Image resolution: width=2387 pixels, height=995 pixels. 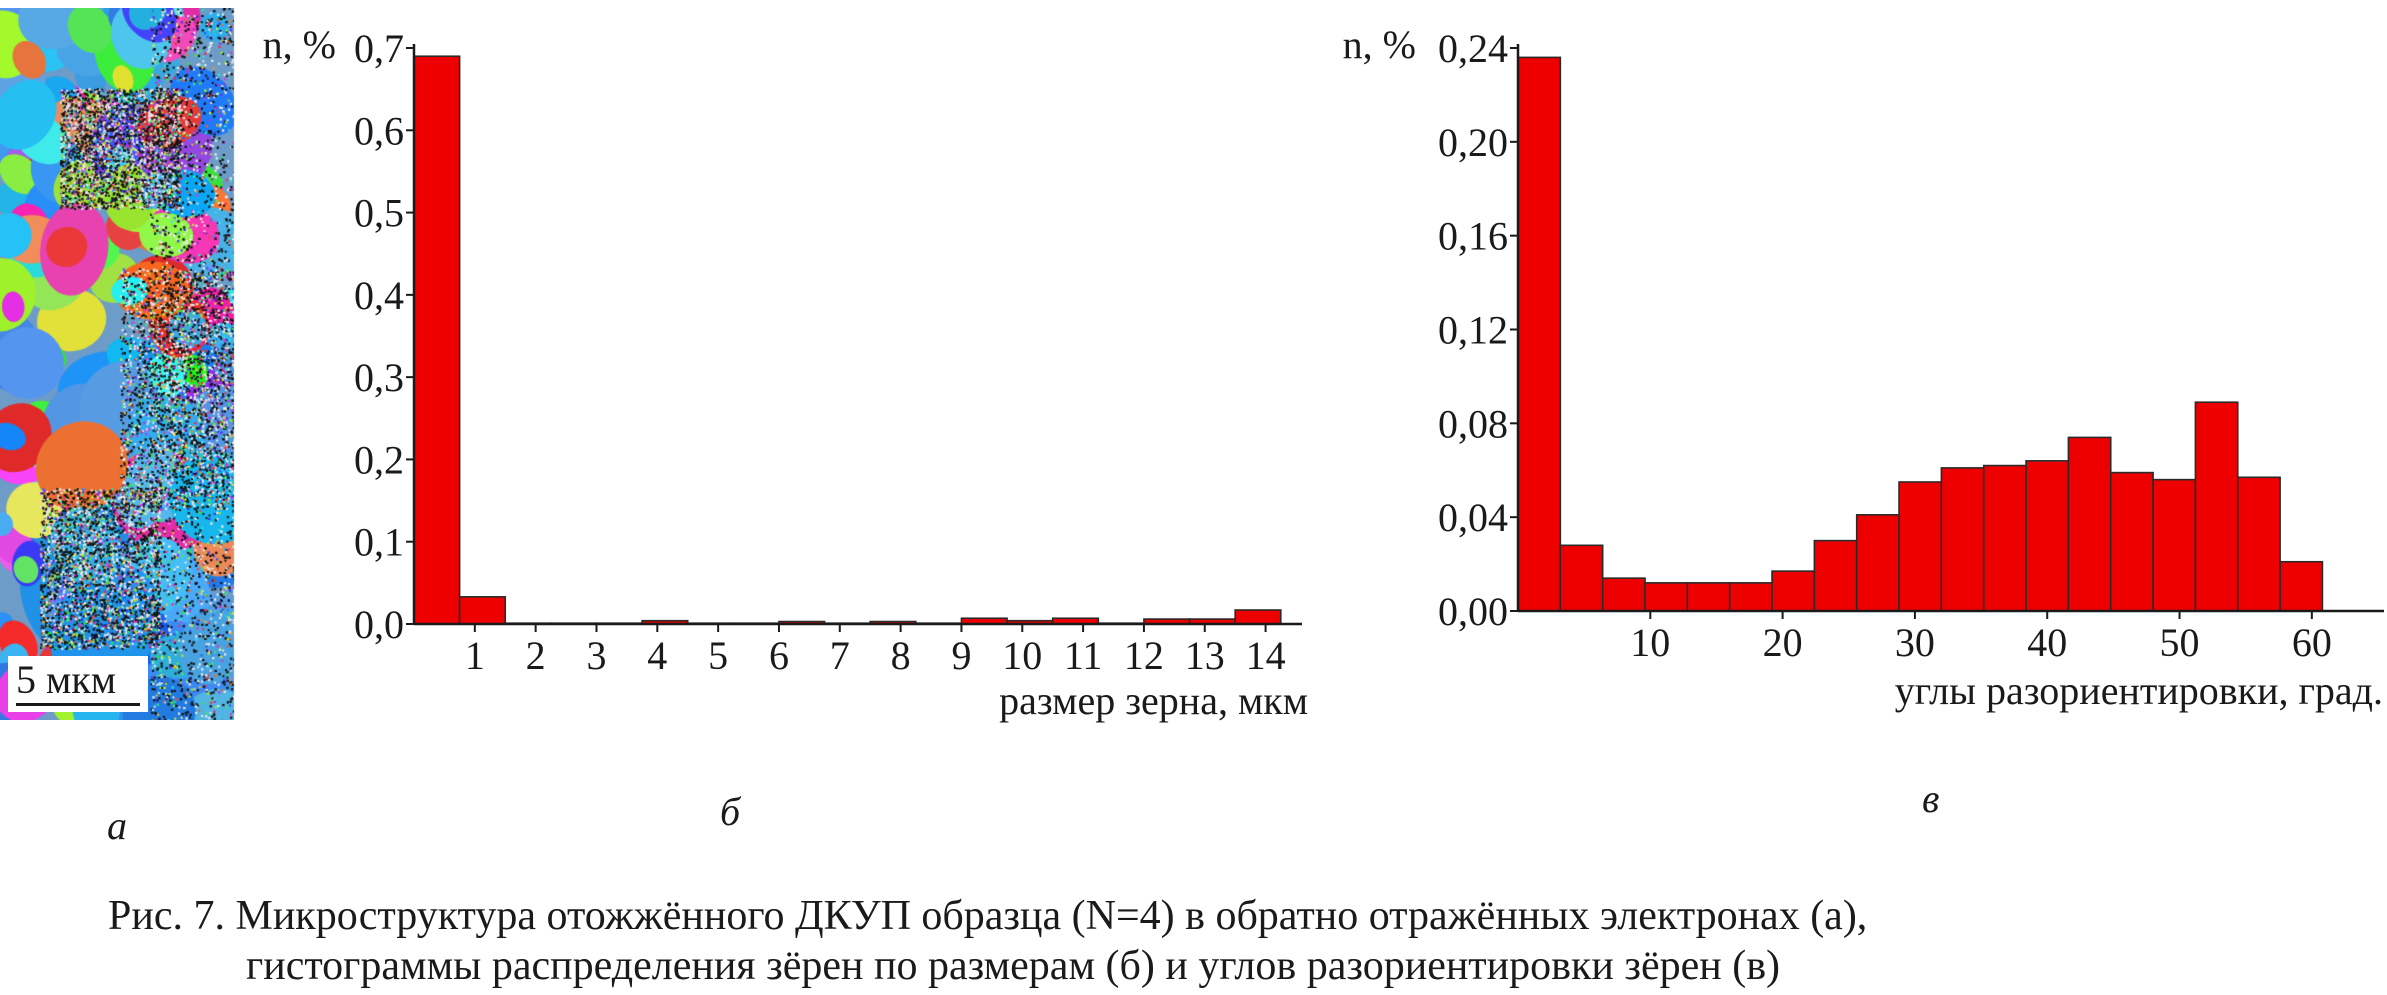 I want to click on y-tick-label: 0,2, so click(x=379, y=459).